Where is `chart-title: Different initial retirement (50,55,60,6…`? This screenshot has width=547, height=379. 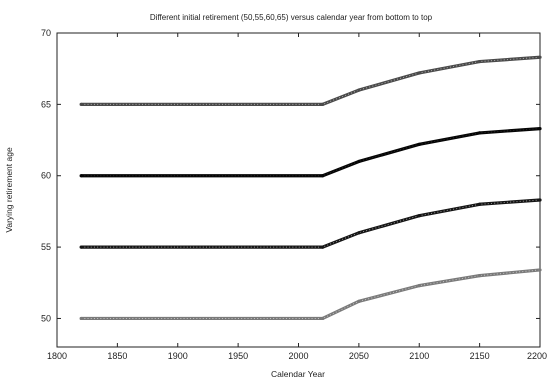 chart-title: Different initial retirement (50,55,60,6… is located at coordinates (291, 17).